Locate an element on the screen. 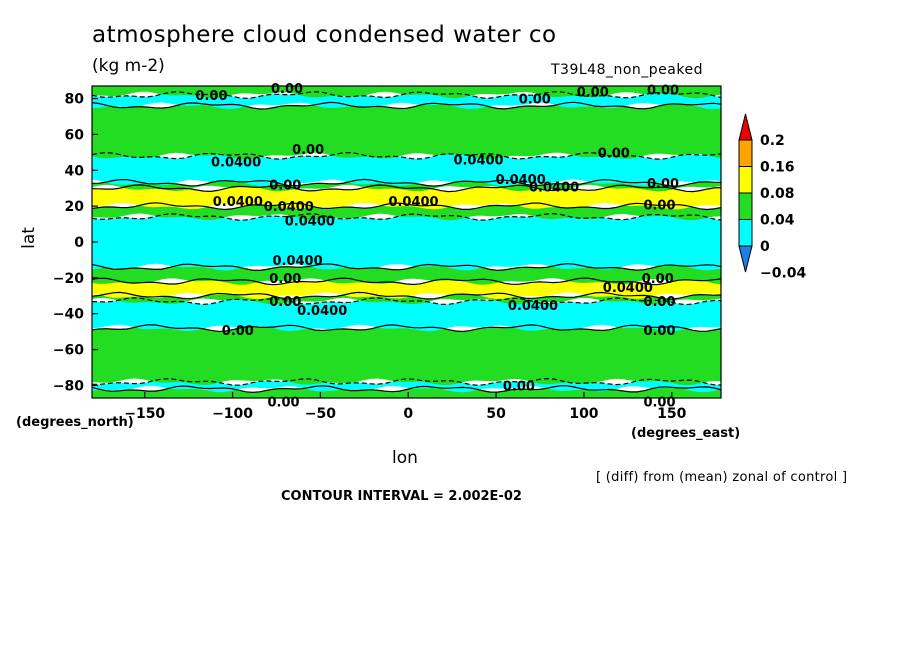 This screenshot has height=654, width=904. colorbar-under-triangle is located at coordinates (745, 259).